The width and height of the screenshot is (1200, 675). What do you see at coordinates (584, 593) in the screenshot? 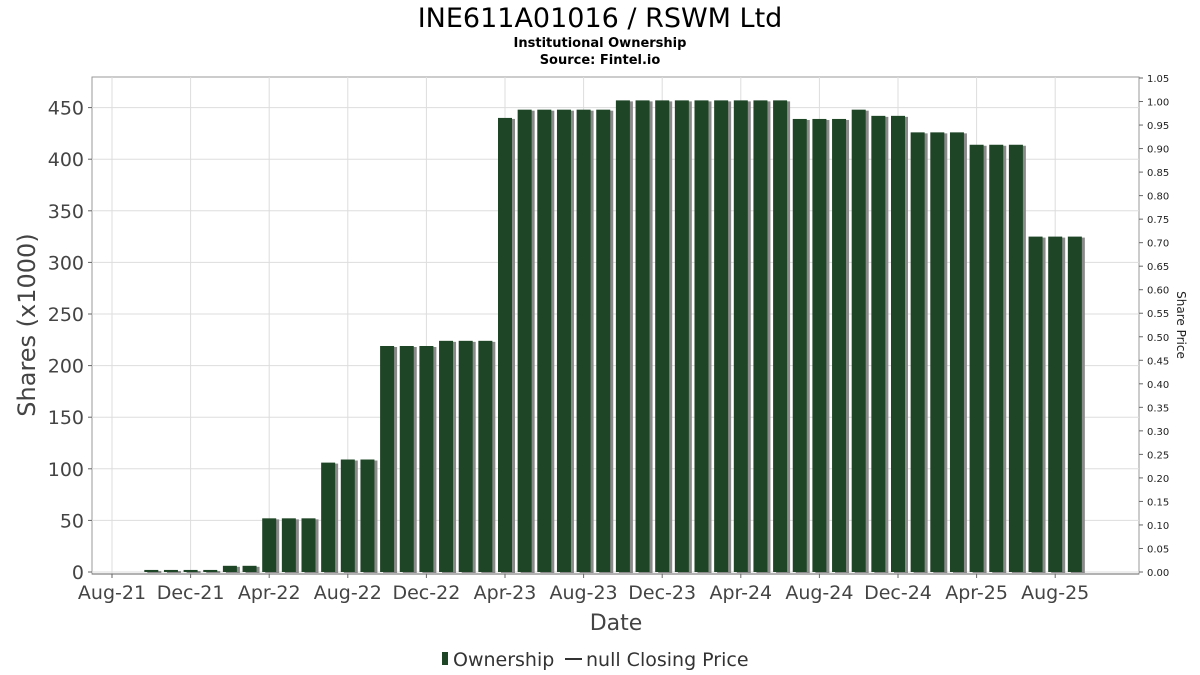
I see `x-tick-label: Aug-23` at bounding box center [584, 593].